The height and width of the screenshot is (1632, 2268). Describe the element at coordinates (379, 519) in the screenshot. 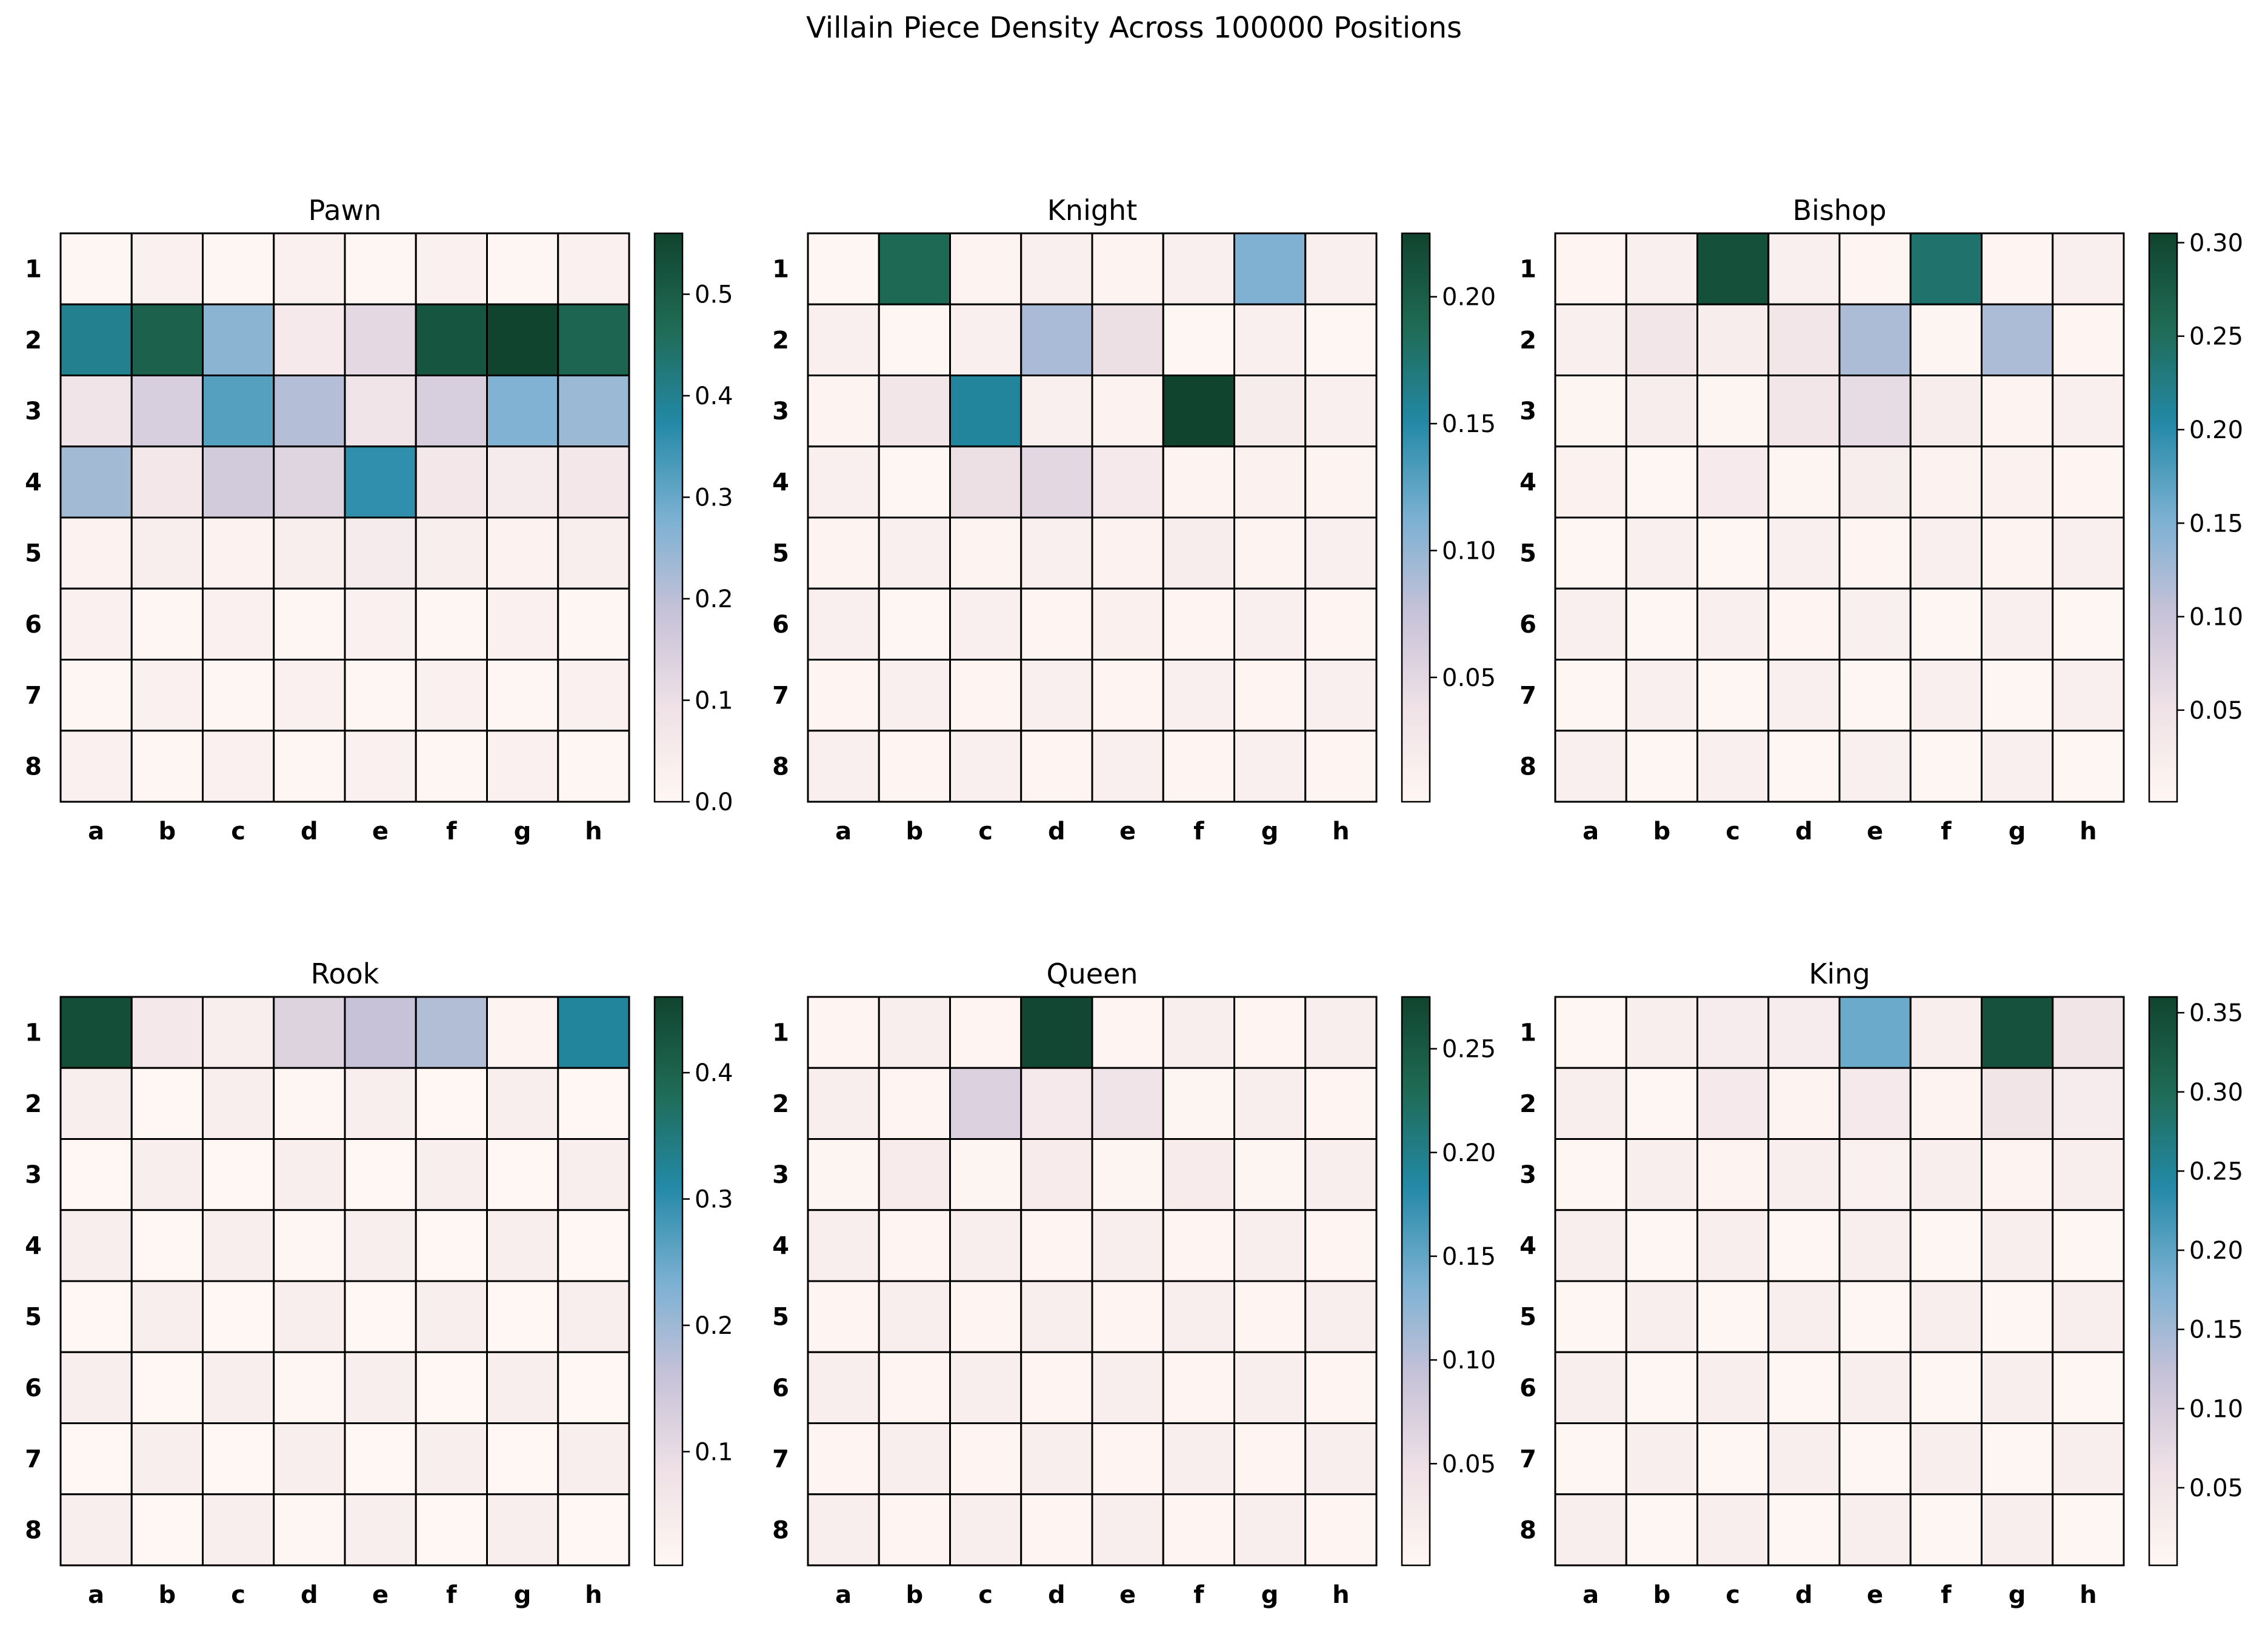

I see `heatmap-panel-pawn: Pawn a b c d e f g h 1 2 3 4 5 6 7 8 0.0 0.1 0.2 0.3 0.4 0.5` at that location.